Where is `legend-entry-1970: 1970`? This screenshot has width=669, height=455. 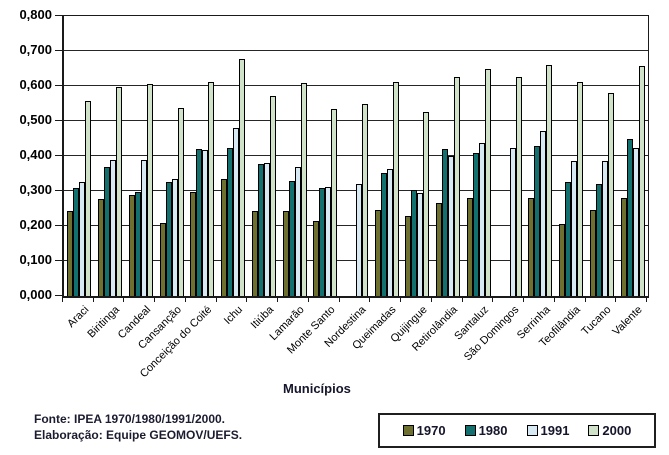
legend-entry-1970: 1970 is located at coordinates (424, 430).